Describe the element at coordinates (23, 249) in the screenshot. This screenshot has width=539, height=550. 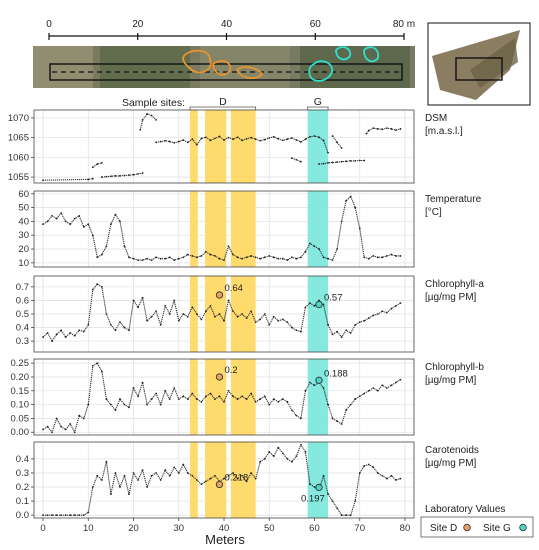
I see `y-tick-label: 20` at that location.